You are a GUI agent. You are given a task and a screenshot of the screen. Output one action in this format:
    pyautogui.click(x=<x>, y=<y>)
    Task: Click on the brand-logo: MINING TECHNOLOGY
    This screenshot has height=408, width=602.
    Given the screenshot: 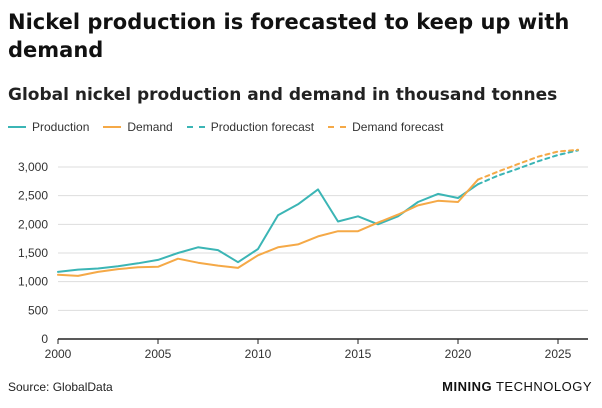 What is the action you would take?
    pyautogui.click(x=517, y=386)
    